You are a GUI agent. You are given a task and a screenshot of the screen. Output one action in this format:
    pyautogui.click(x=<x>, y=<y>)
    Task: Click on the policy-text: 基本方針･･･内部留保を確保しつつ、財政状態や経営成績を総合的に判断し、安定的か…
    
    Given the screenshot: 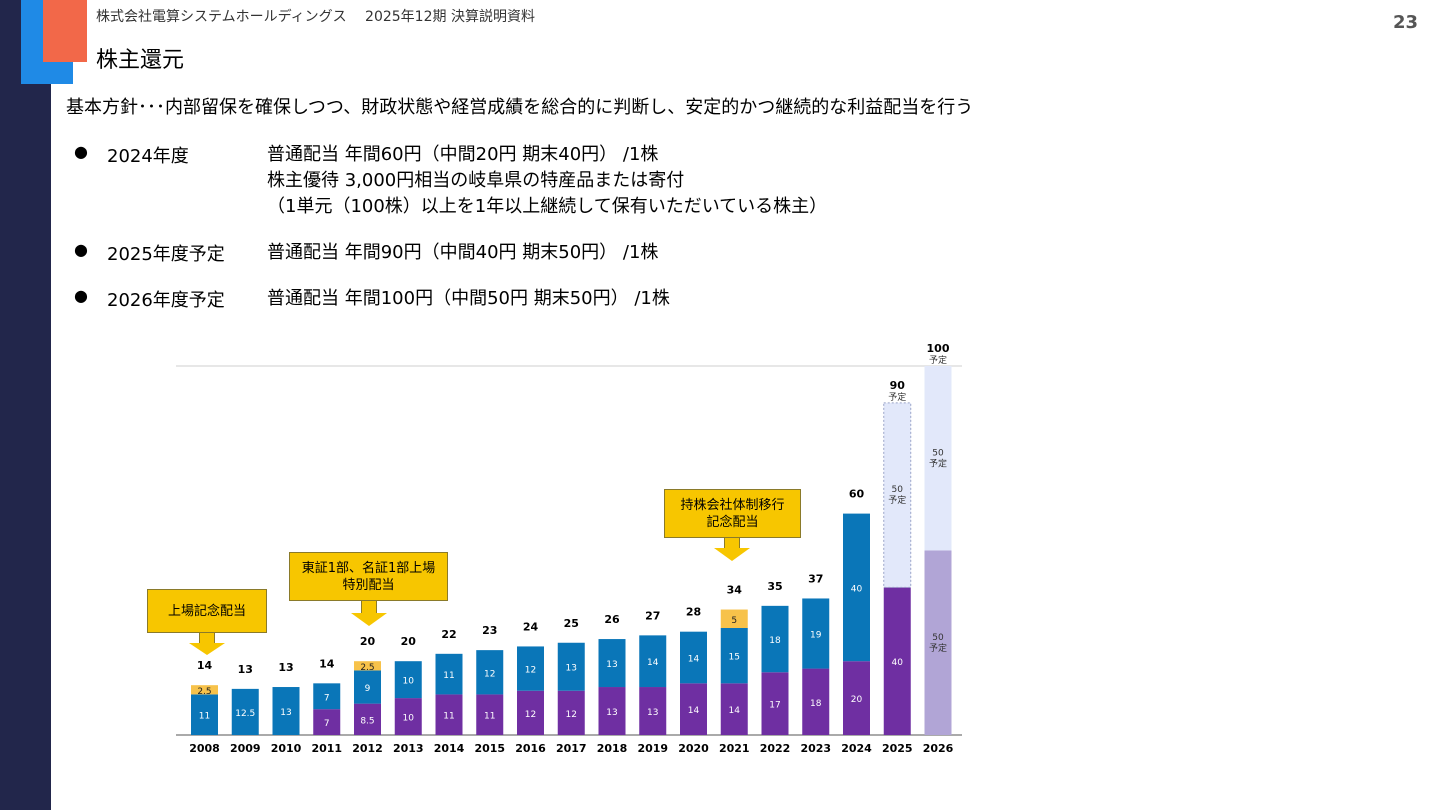 What is the action you would take?
    pyautogui.click(x=520, y=107)
    